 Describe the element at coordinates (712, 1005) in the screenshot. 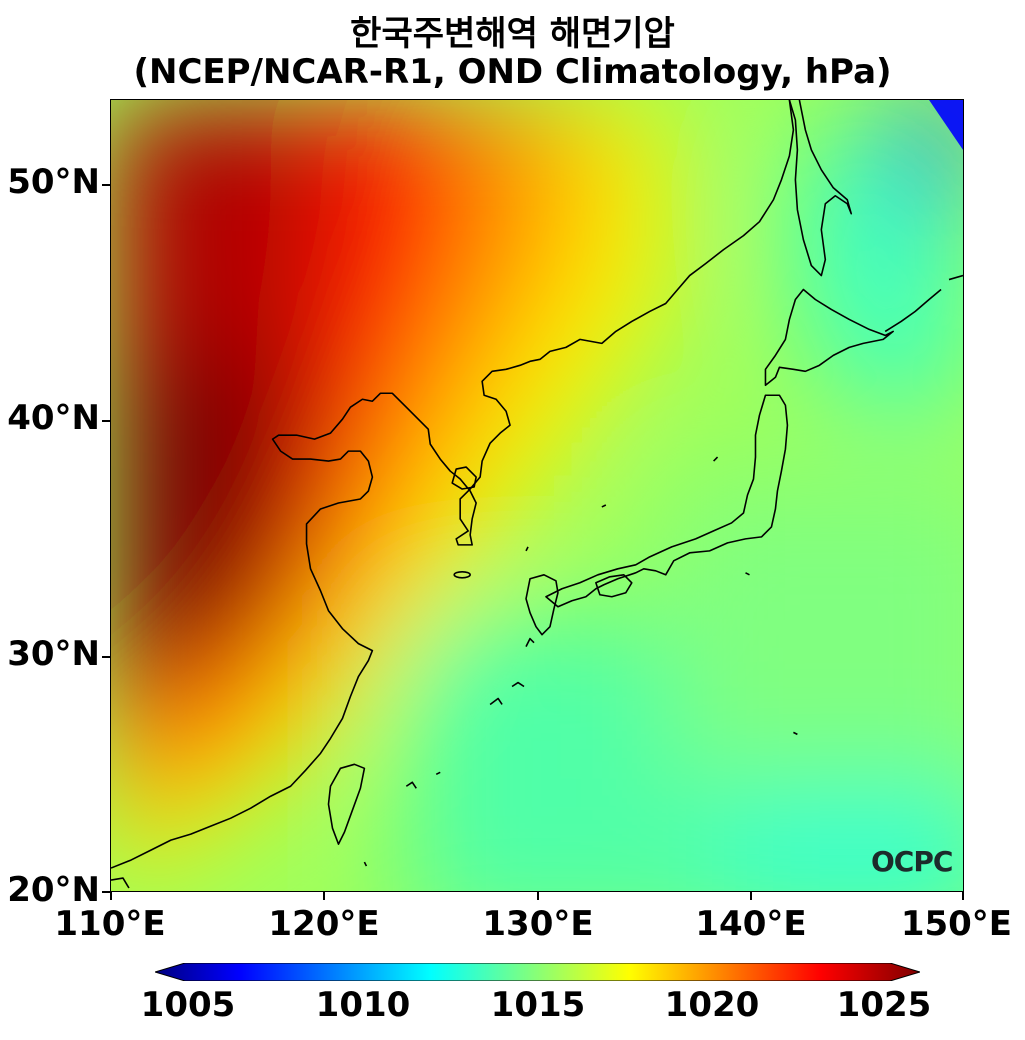

I see `colorbar-label-1020: 1020` at that location.